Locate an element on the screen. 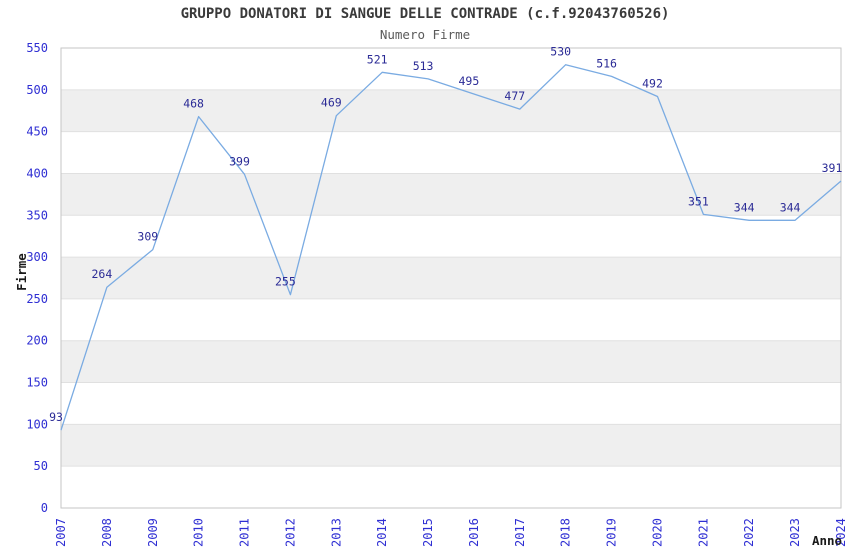  y-tick-label: 300 is located at coordinates (37, 257).